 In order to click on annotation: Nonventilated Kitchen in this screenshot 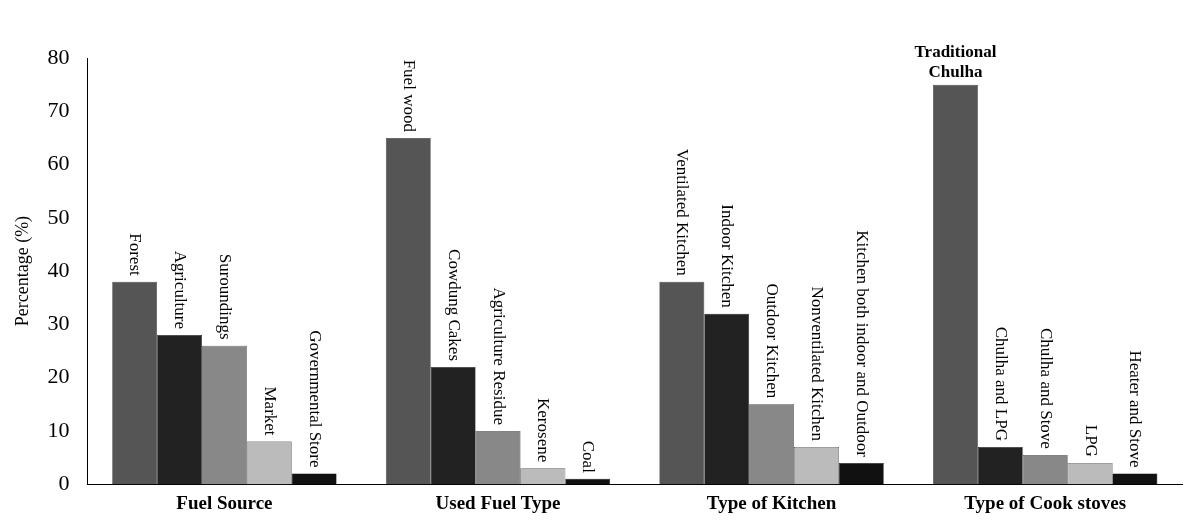, I will do `click(817, 364)`.